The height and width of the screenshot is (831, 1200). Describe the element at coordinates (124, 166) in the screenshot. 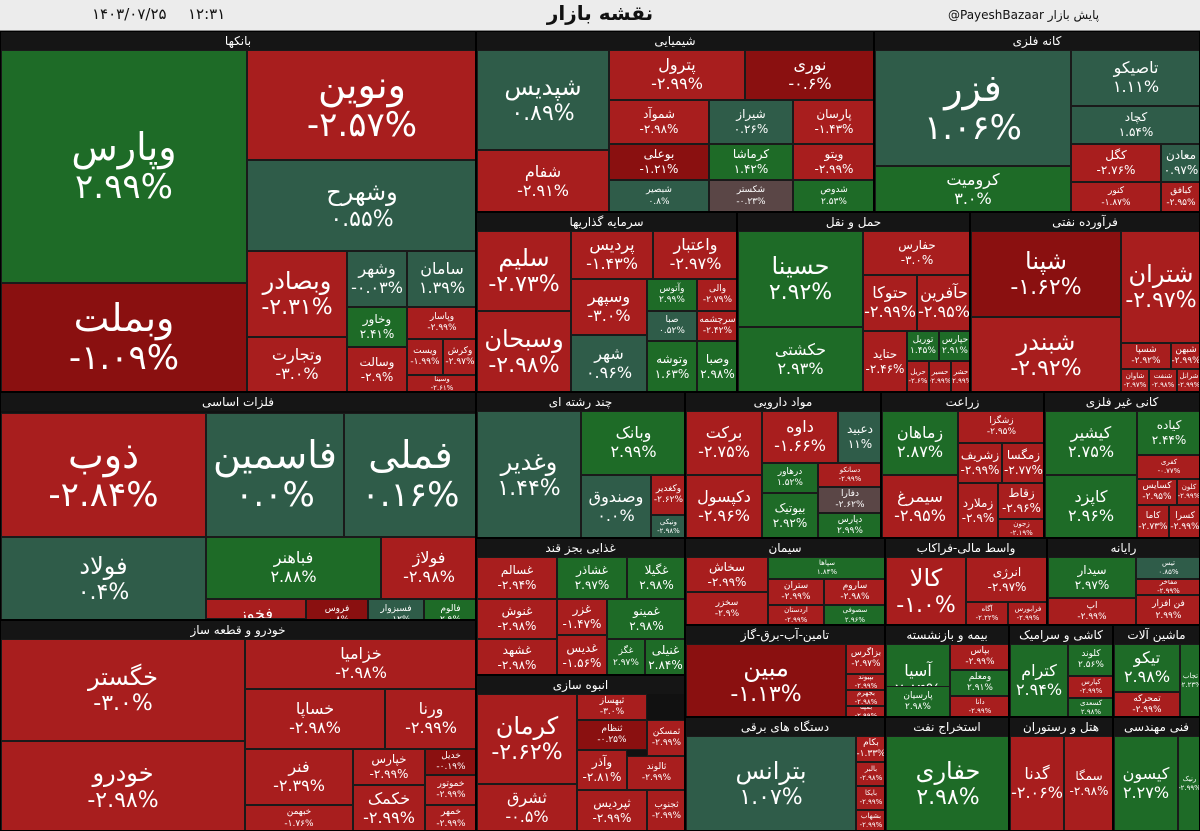

I see `stock-tile: وپارس ۲.۹۹%` at that location.